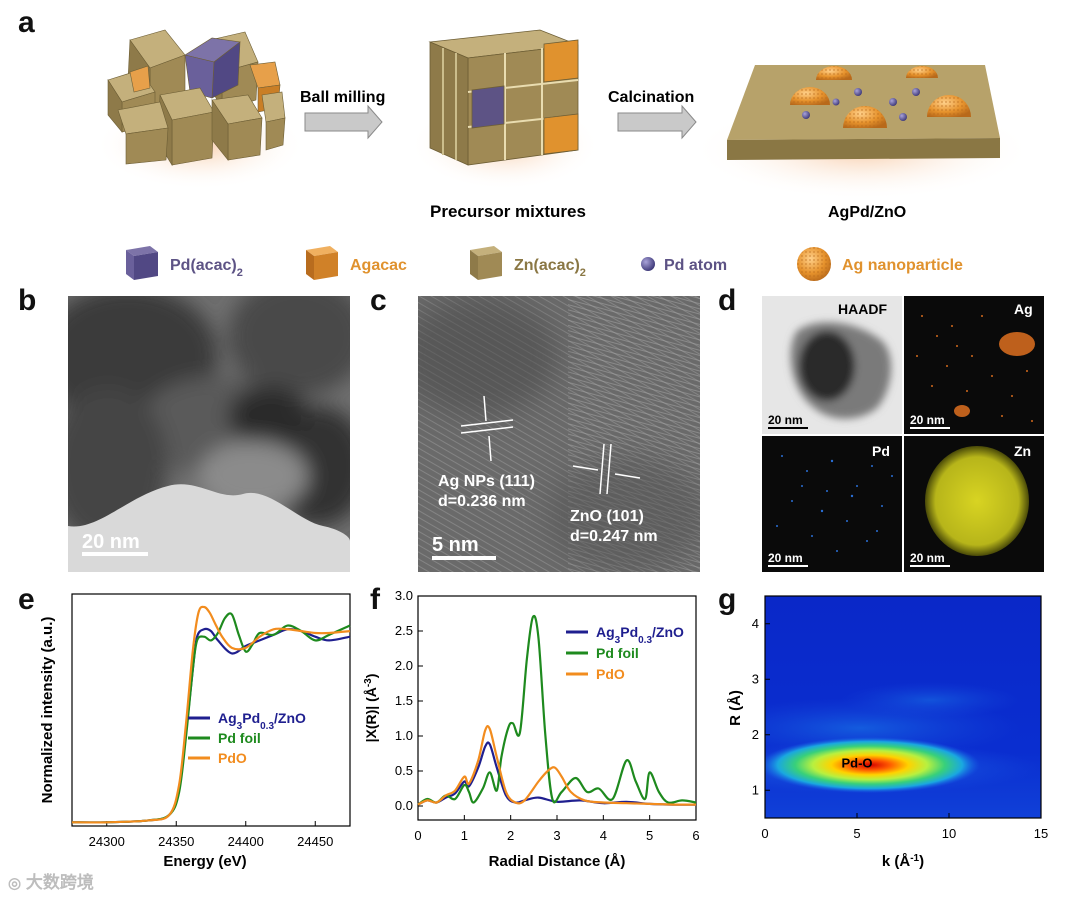  I want to click on chart-f-ytick-label: 1.5, so click(404, 700).